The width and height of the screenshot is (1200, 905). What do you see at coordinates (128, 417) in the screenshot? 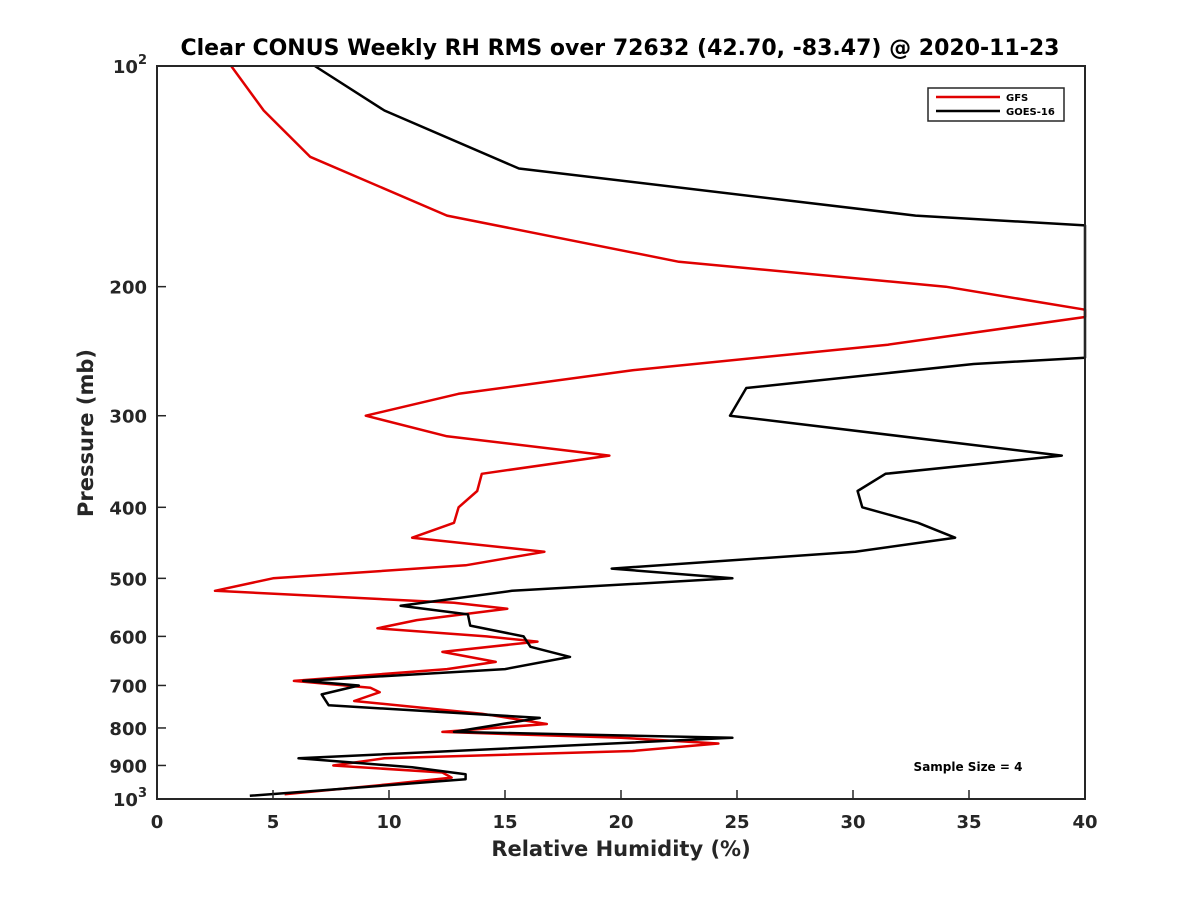
I see `y-tick-label: 300` at bounding box center [128, 417].